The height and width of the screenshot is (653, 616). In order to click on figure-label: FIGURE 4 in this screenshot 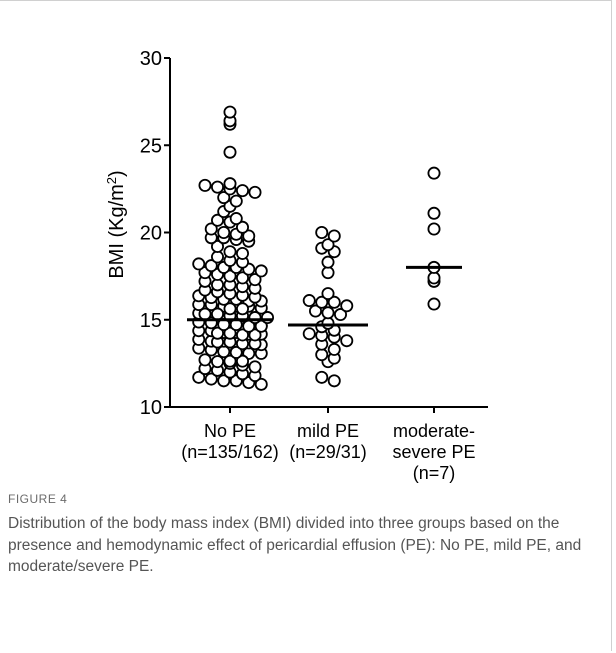, I will do `click(38, 499)`.